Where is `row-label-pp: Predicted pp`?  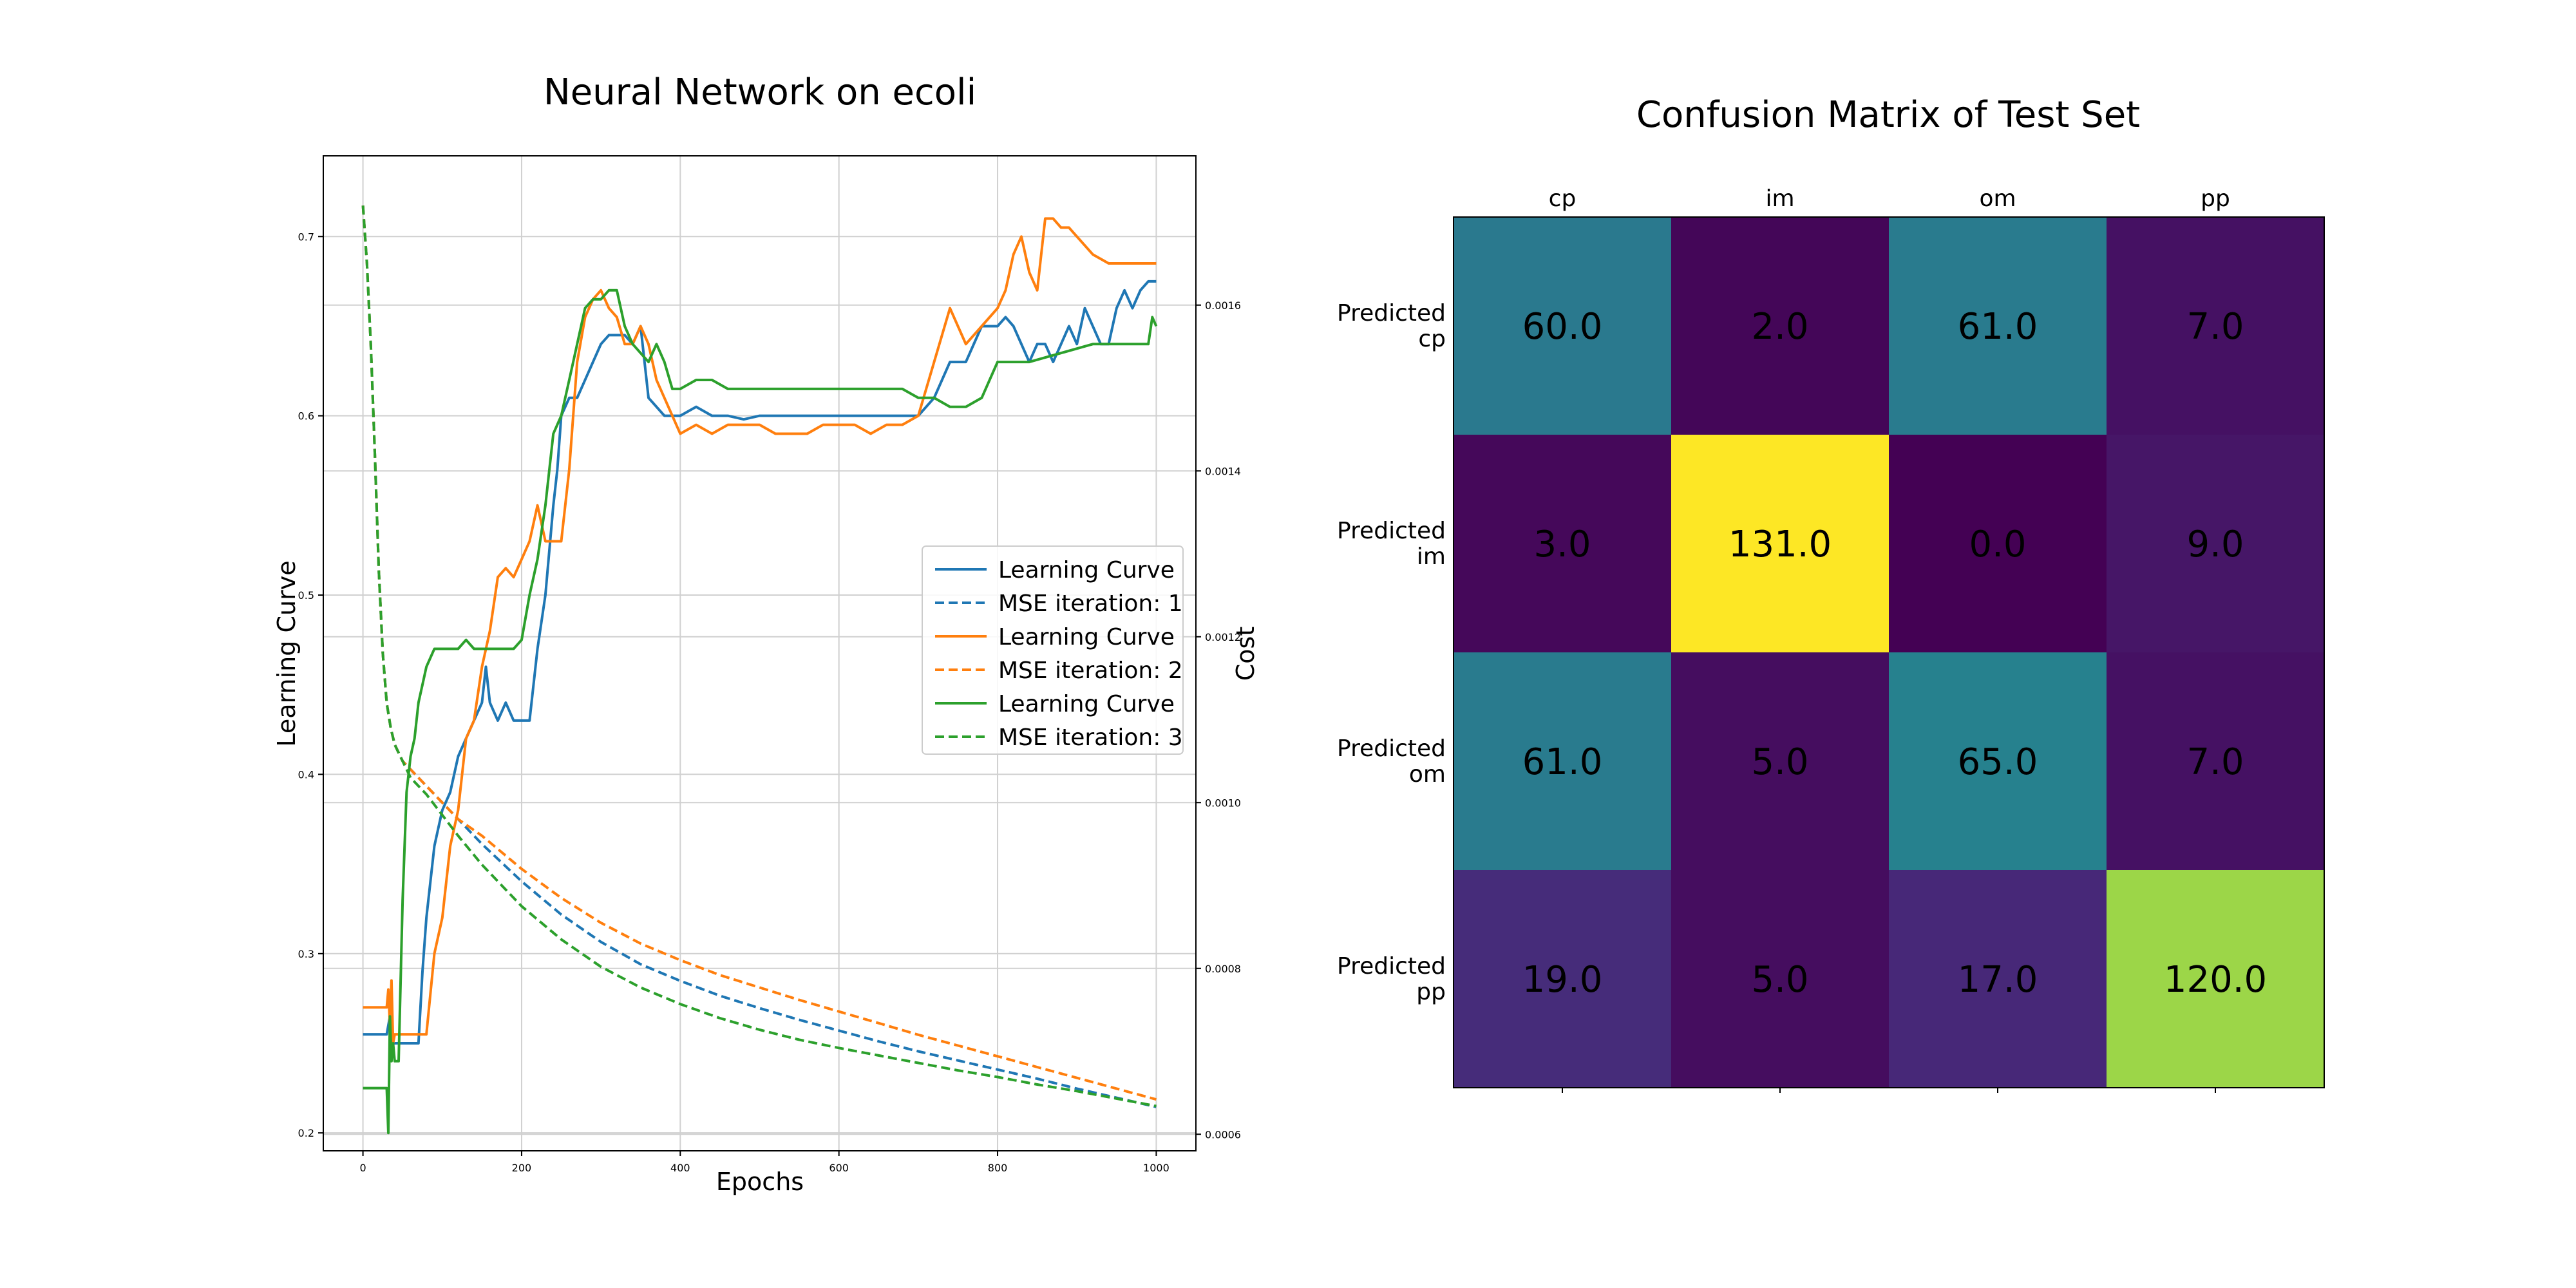
row-label-pp: Predicted pp is located at coordinates (1391, 979).